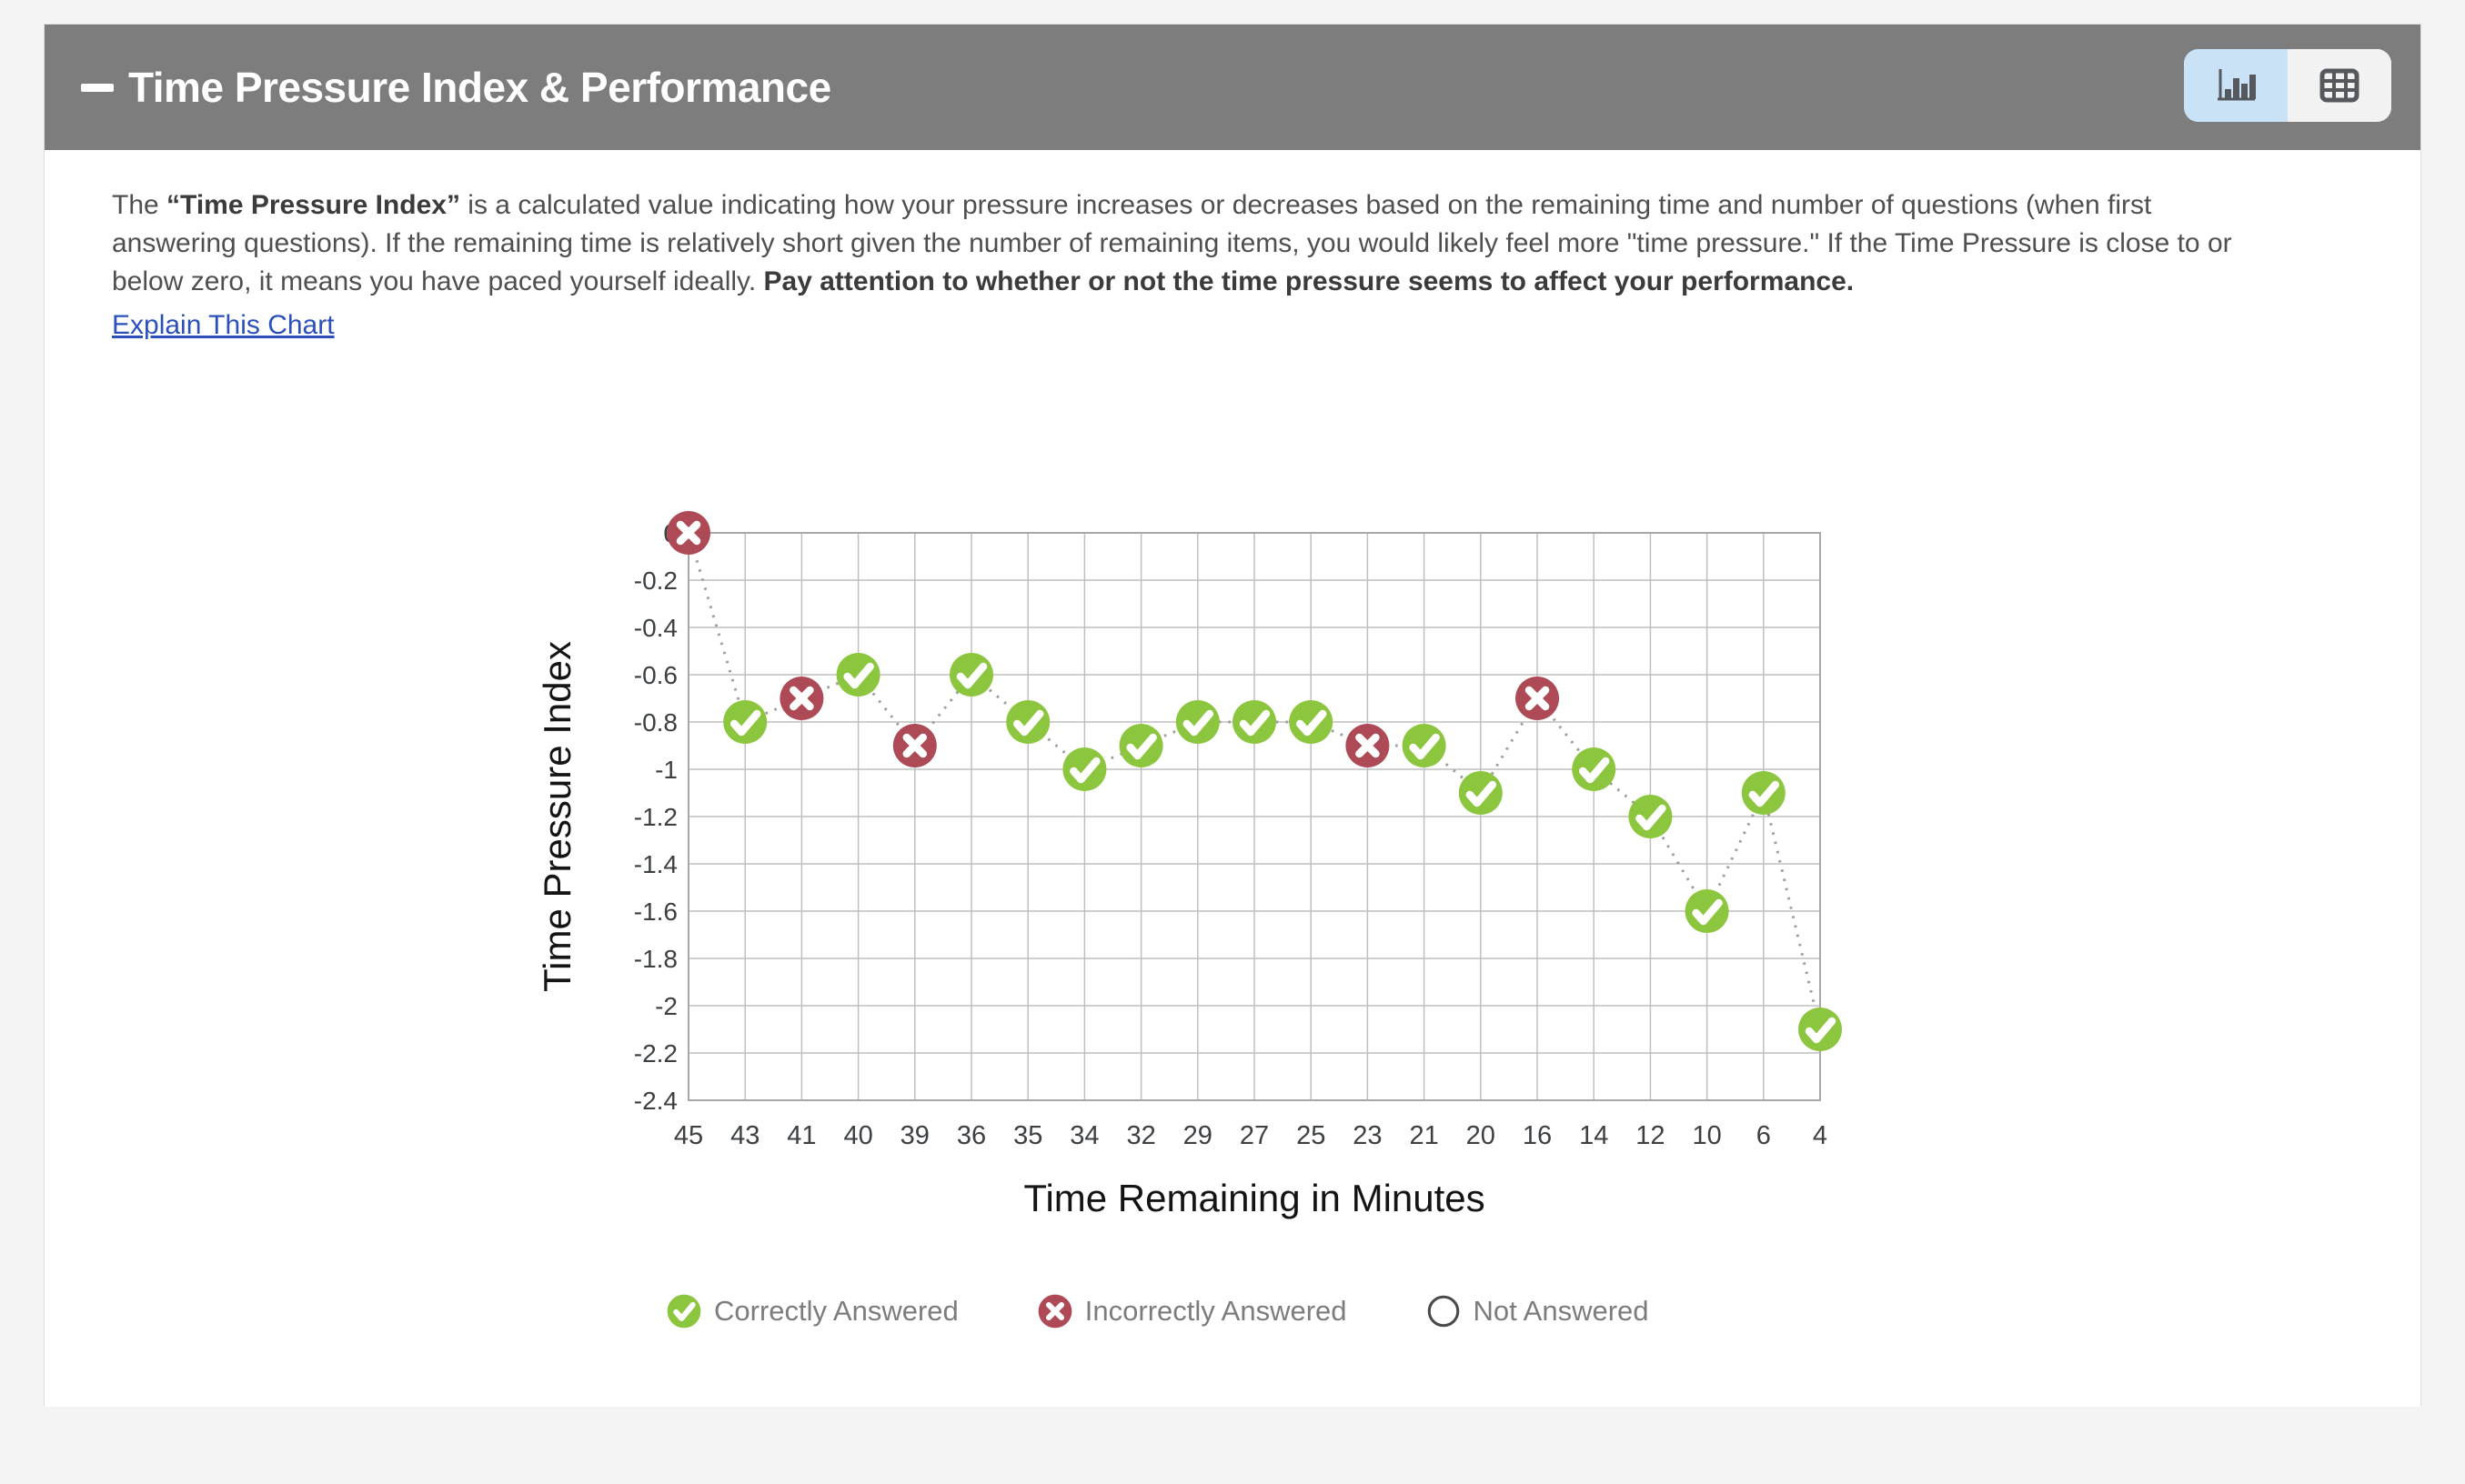 The width and height of the screenshot is (2465, 1484). I want to click on not-answered-marker-icon, so click(1443, 1312).